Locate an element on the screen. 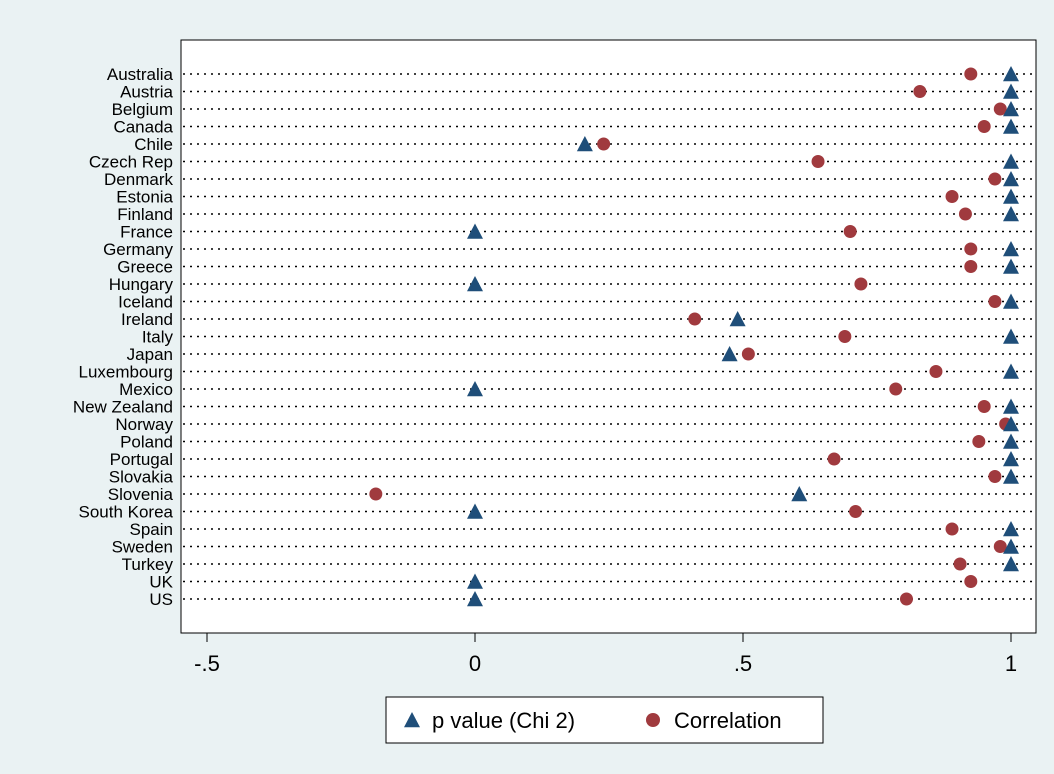  category-label: Germany is located at coordinates (138, 249).